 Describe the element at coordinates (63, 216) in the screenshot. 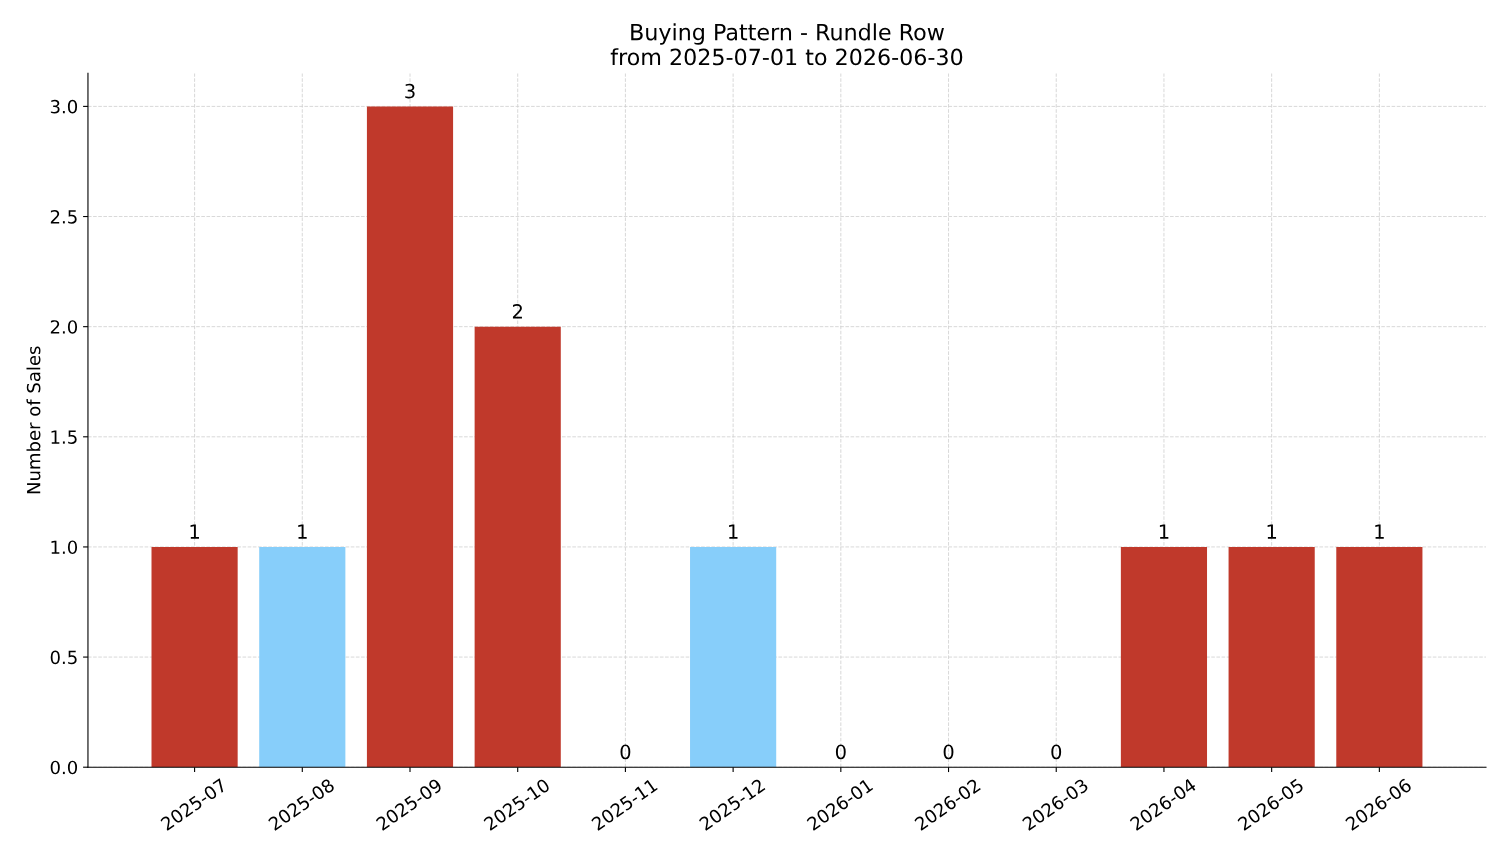

I see `y-tick-label: 2.5` at that location.